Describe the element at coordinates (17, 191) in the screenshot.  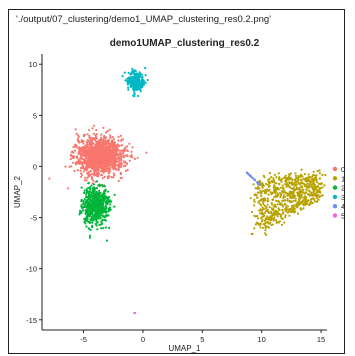
I see `y-axis-label: UMAP_2` at that location.